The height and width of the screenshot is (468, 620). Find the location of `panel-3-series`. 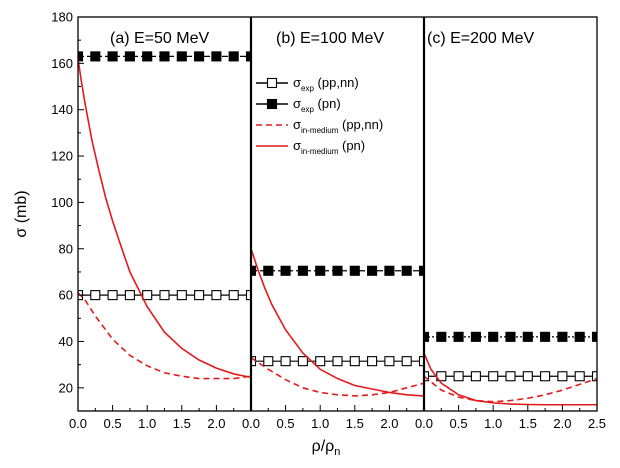

panel-3-series is located at coordinates (510, 368).